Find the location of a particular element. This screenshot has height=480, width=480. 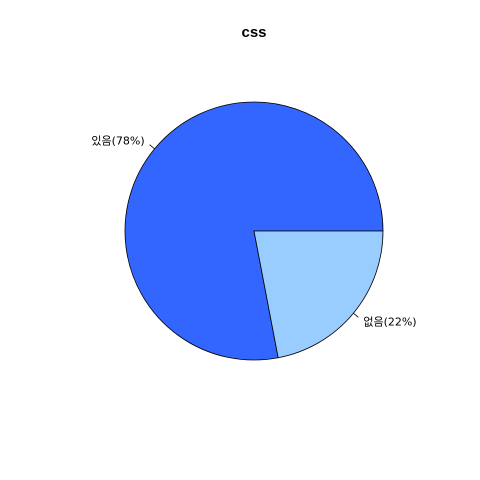

pie-label-1: 없음(22%) is located at coordinates (389, 321).